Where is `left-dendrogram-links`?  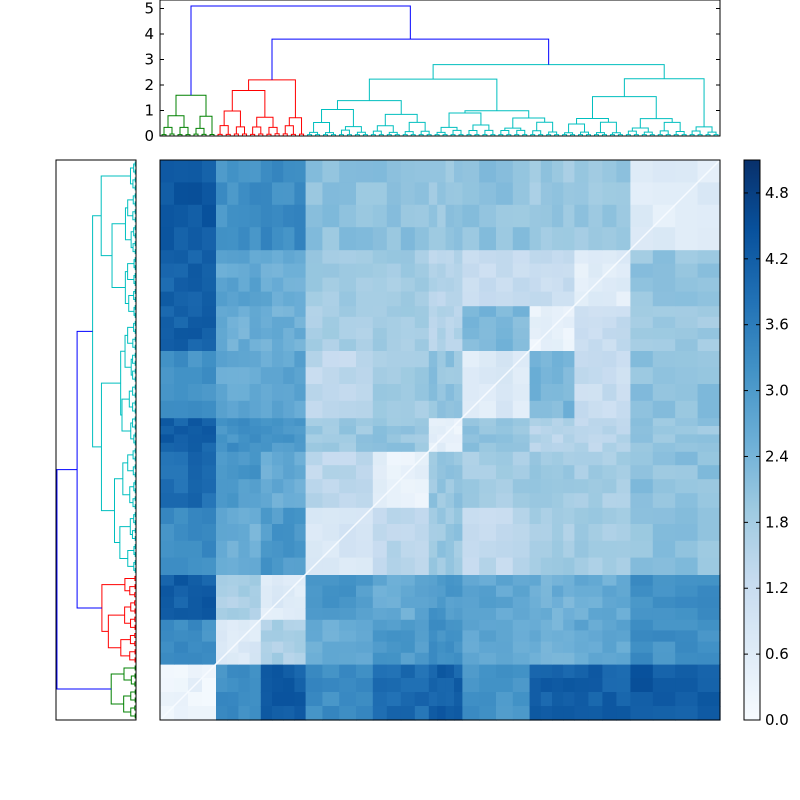
left-dendrogram-links is located at coordinates (96, 440).